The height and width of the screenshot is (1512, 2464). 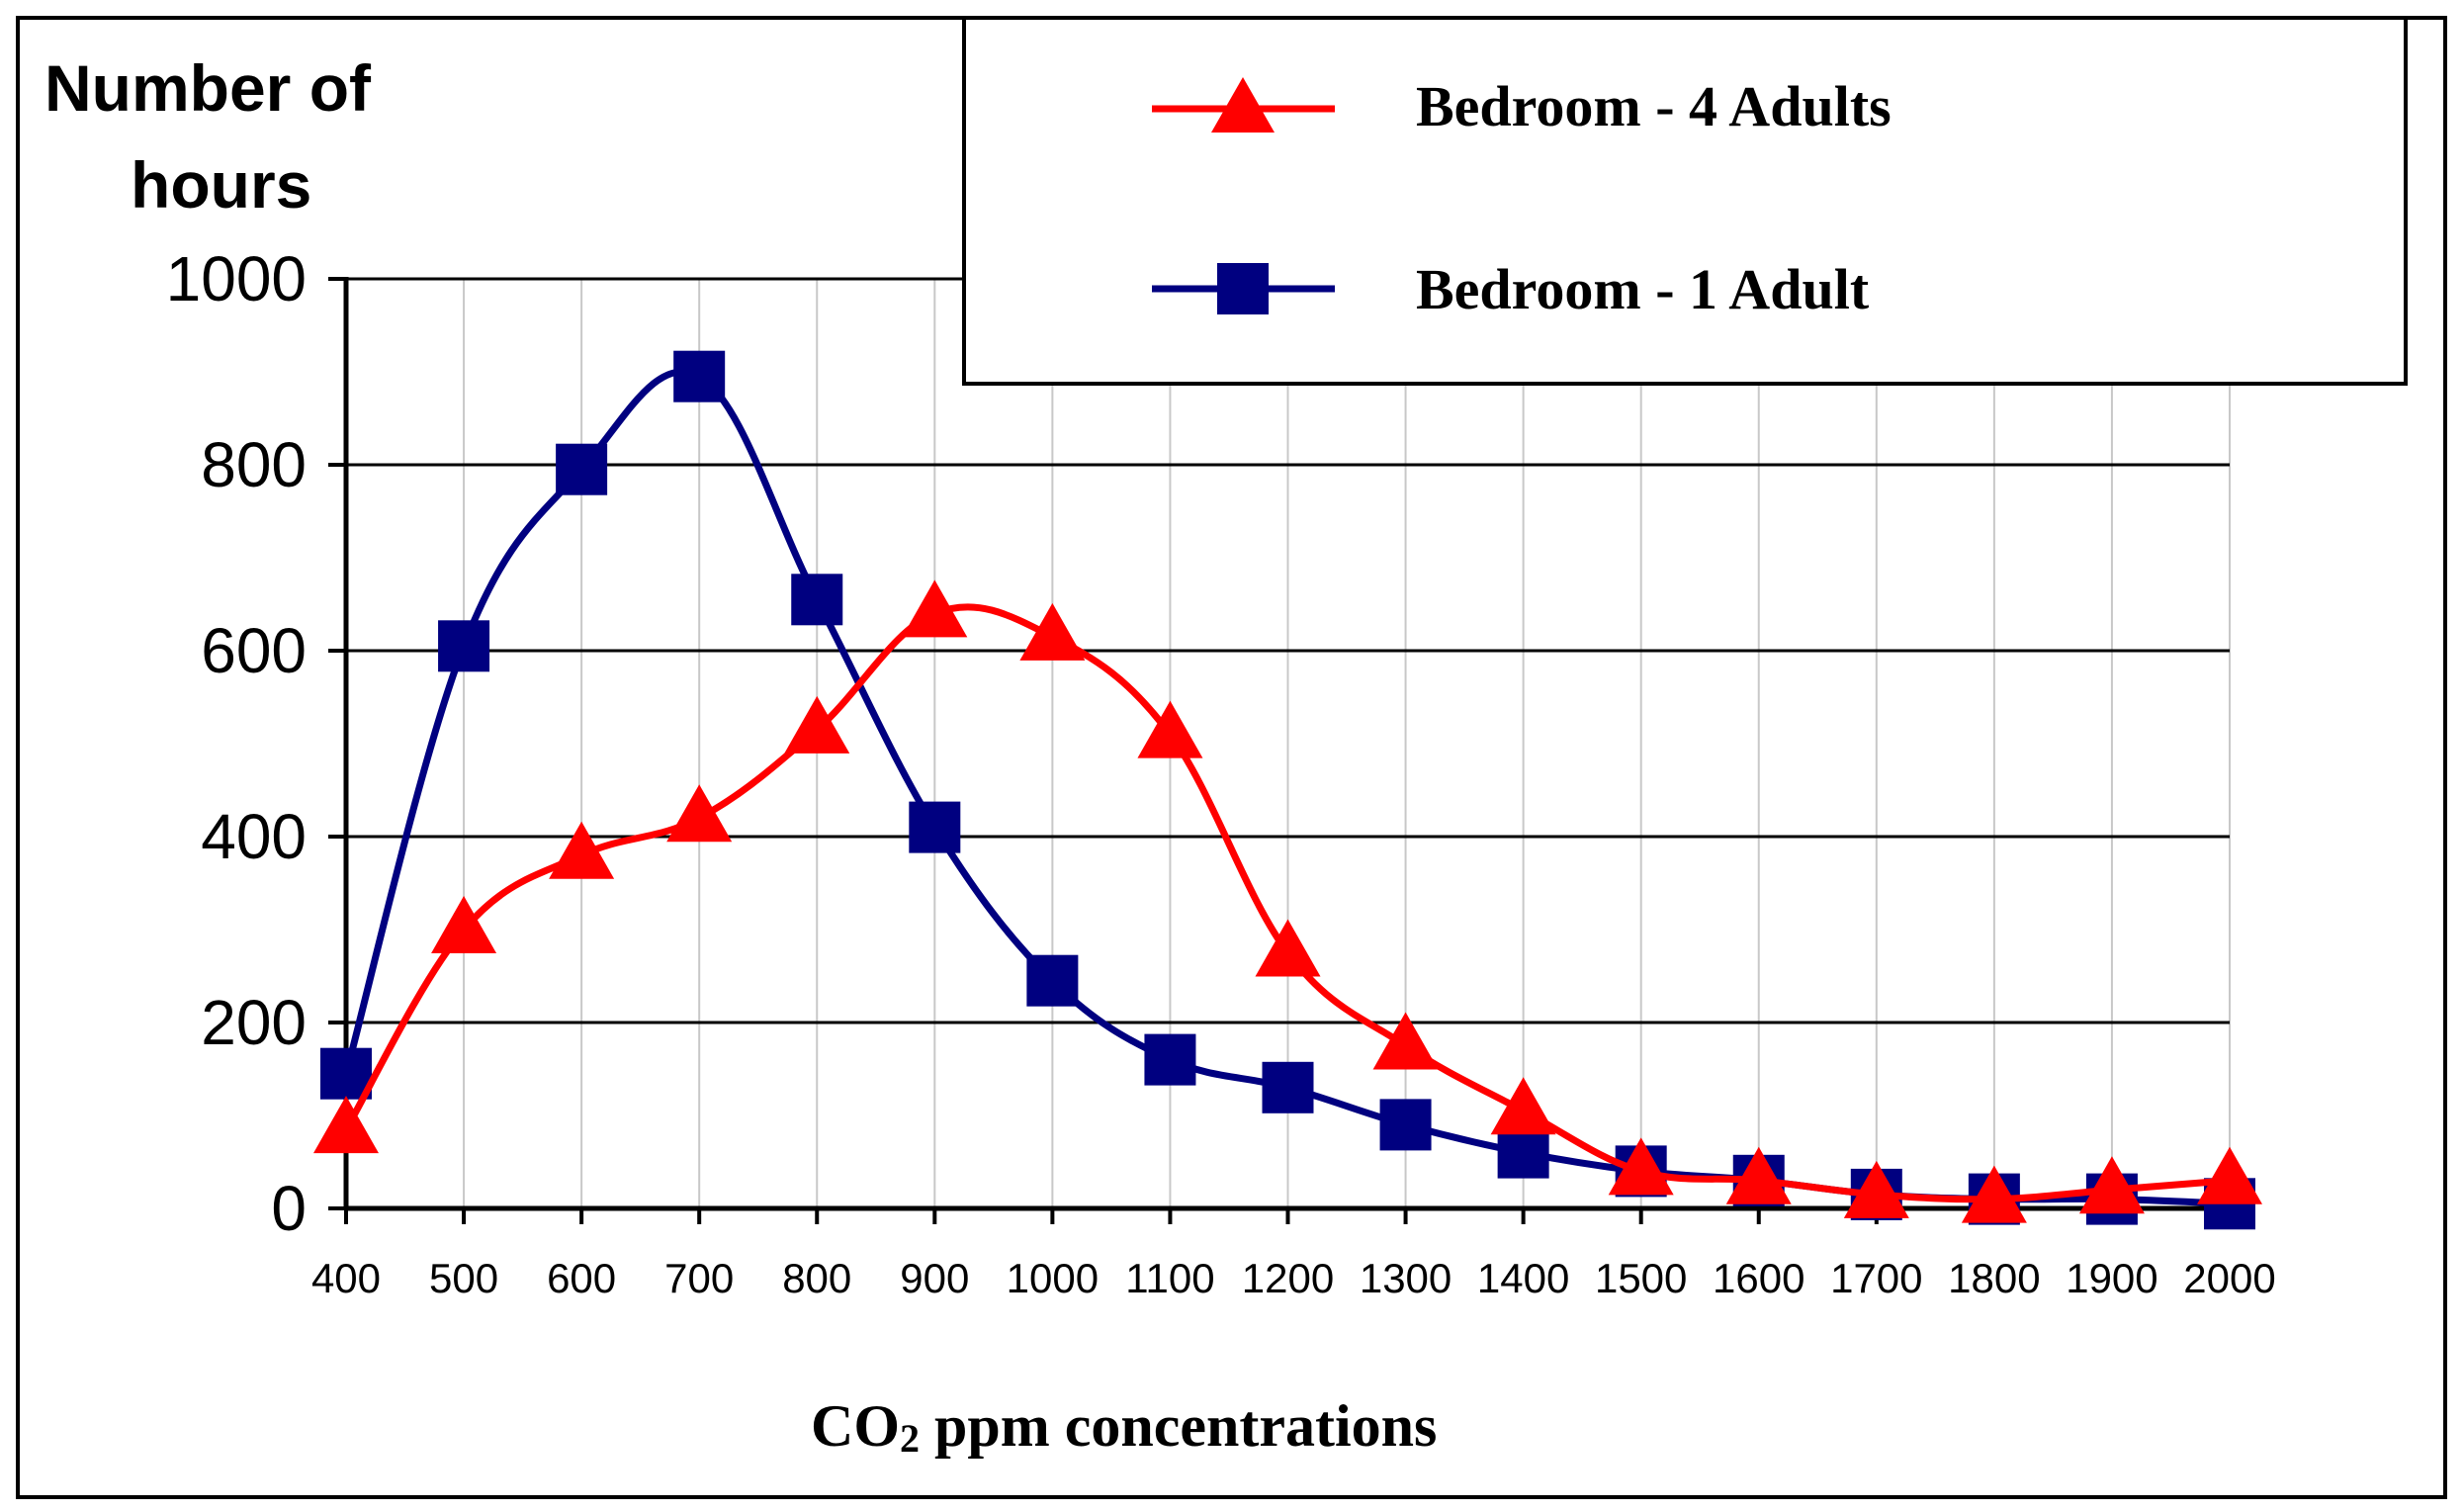 What do you see at coordinates (237, 743) in the screenshot?
I see `y-tick-labels: 0 200 400 600 800 1000` at bounding box center [237, 743].